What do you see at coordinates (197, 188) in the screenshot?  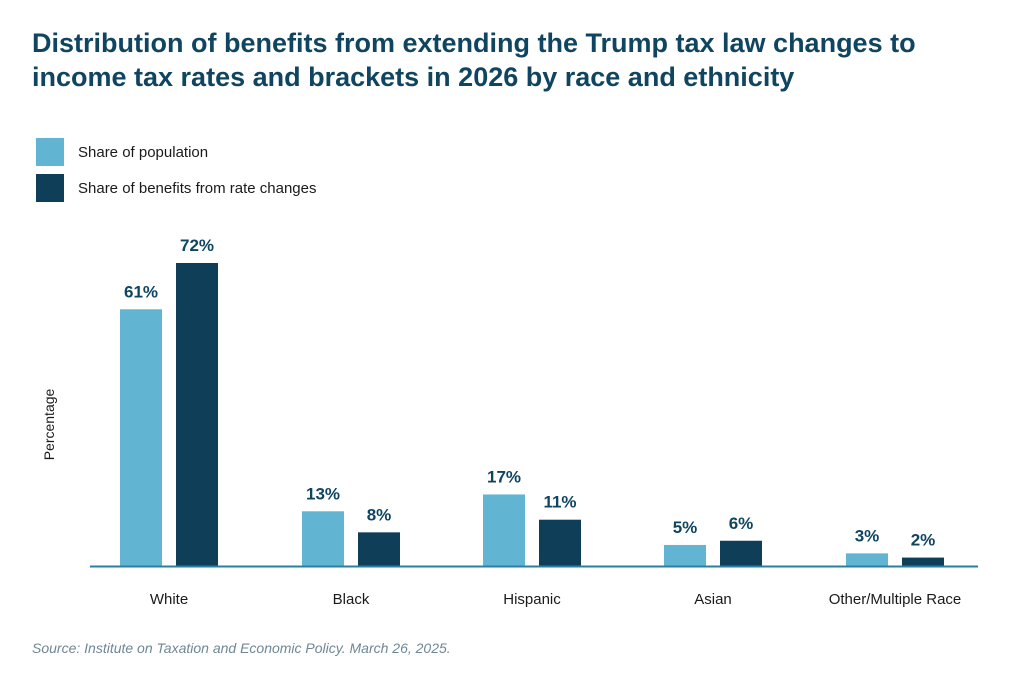 I see `legend-label-benefits: Share of benefits from rate changes` at bounding box center [197, 188].